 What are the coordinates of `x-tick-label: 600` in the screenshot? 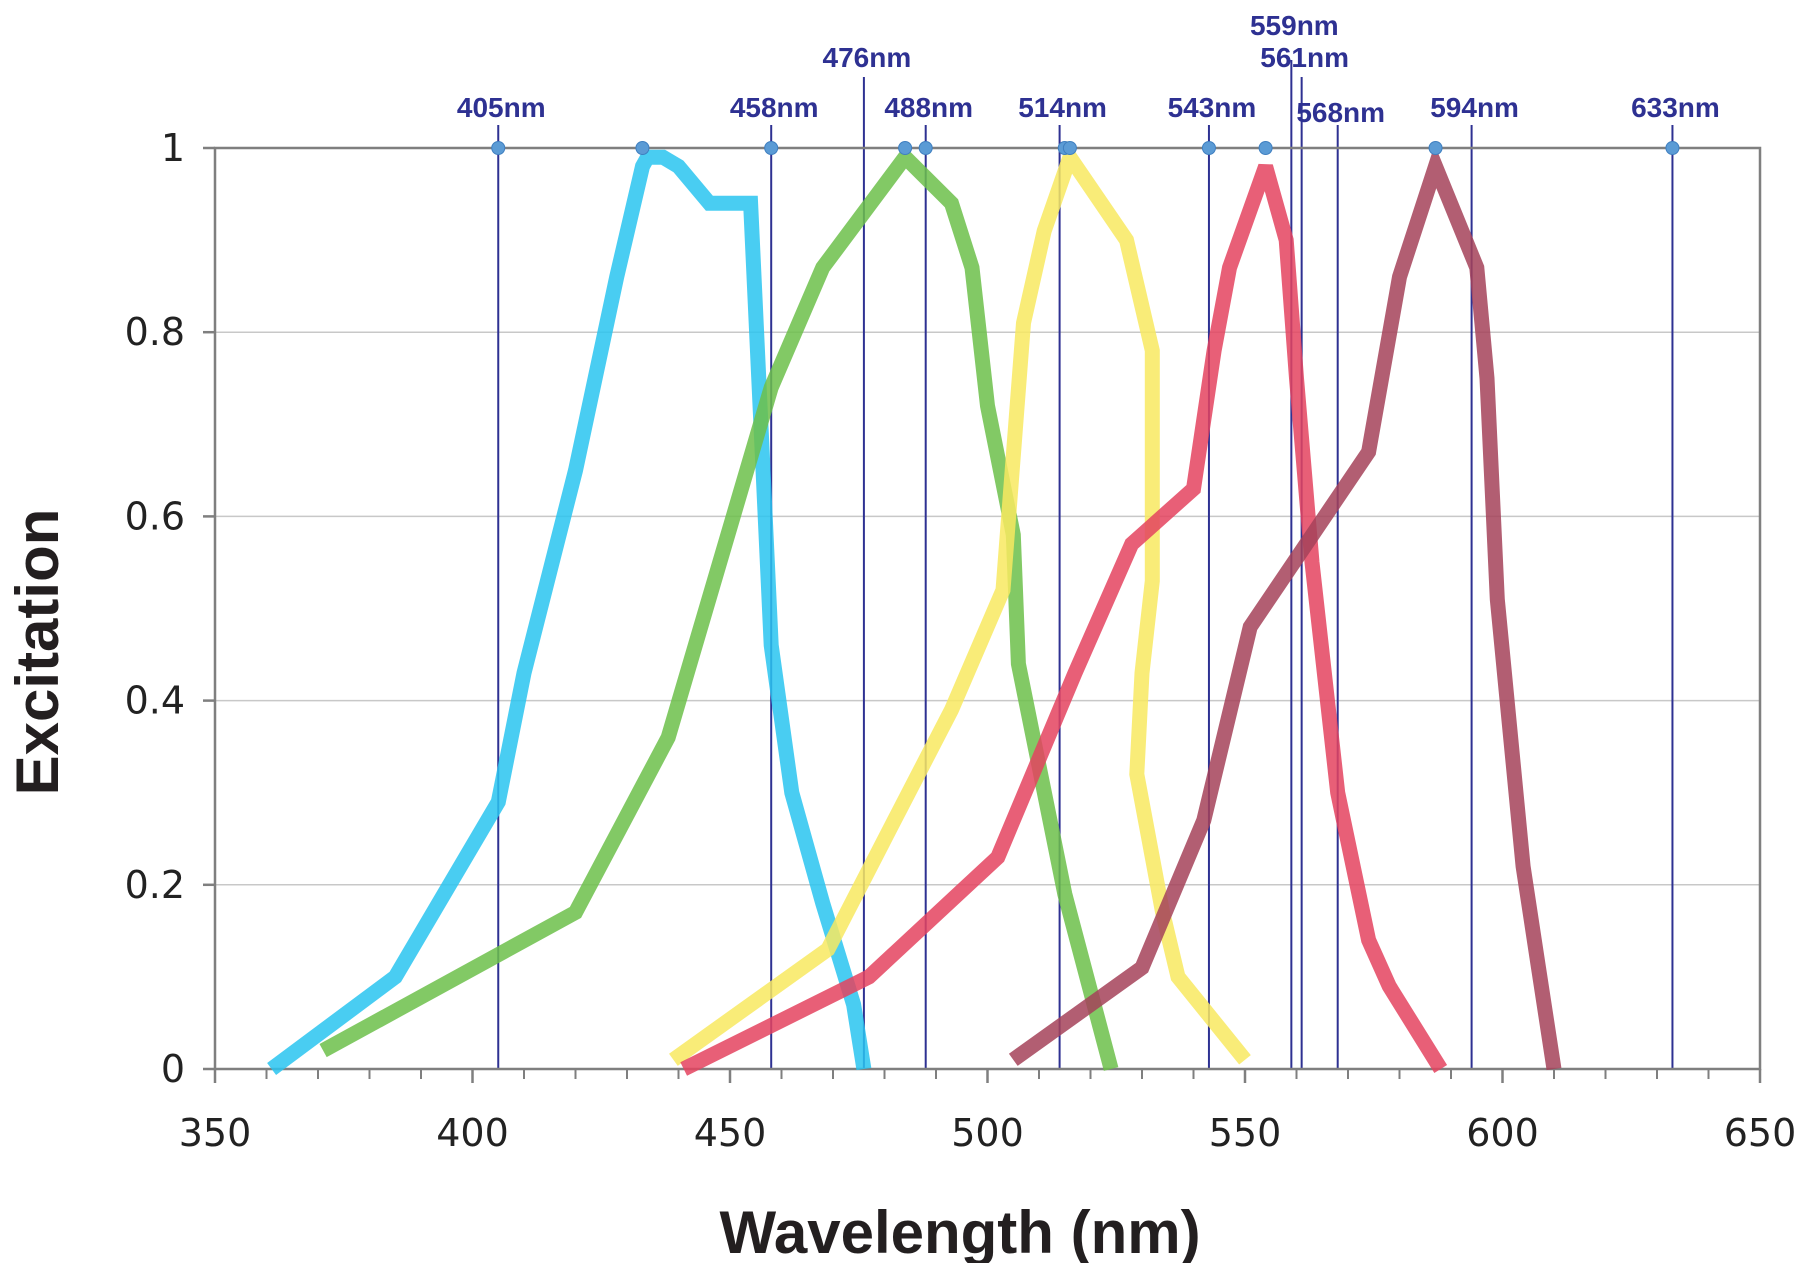 It's located at (1502, 1133).